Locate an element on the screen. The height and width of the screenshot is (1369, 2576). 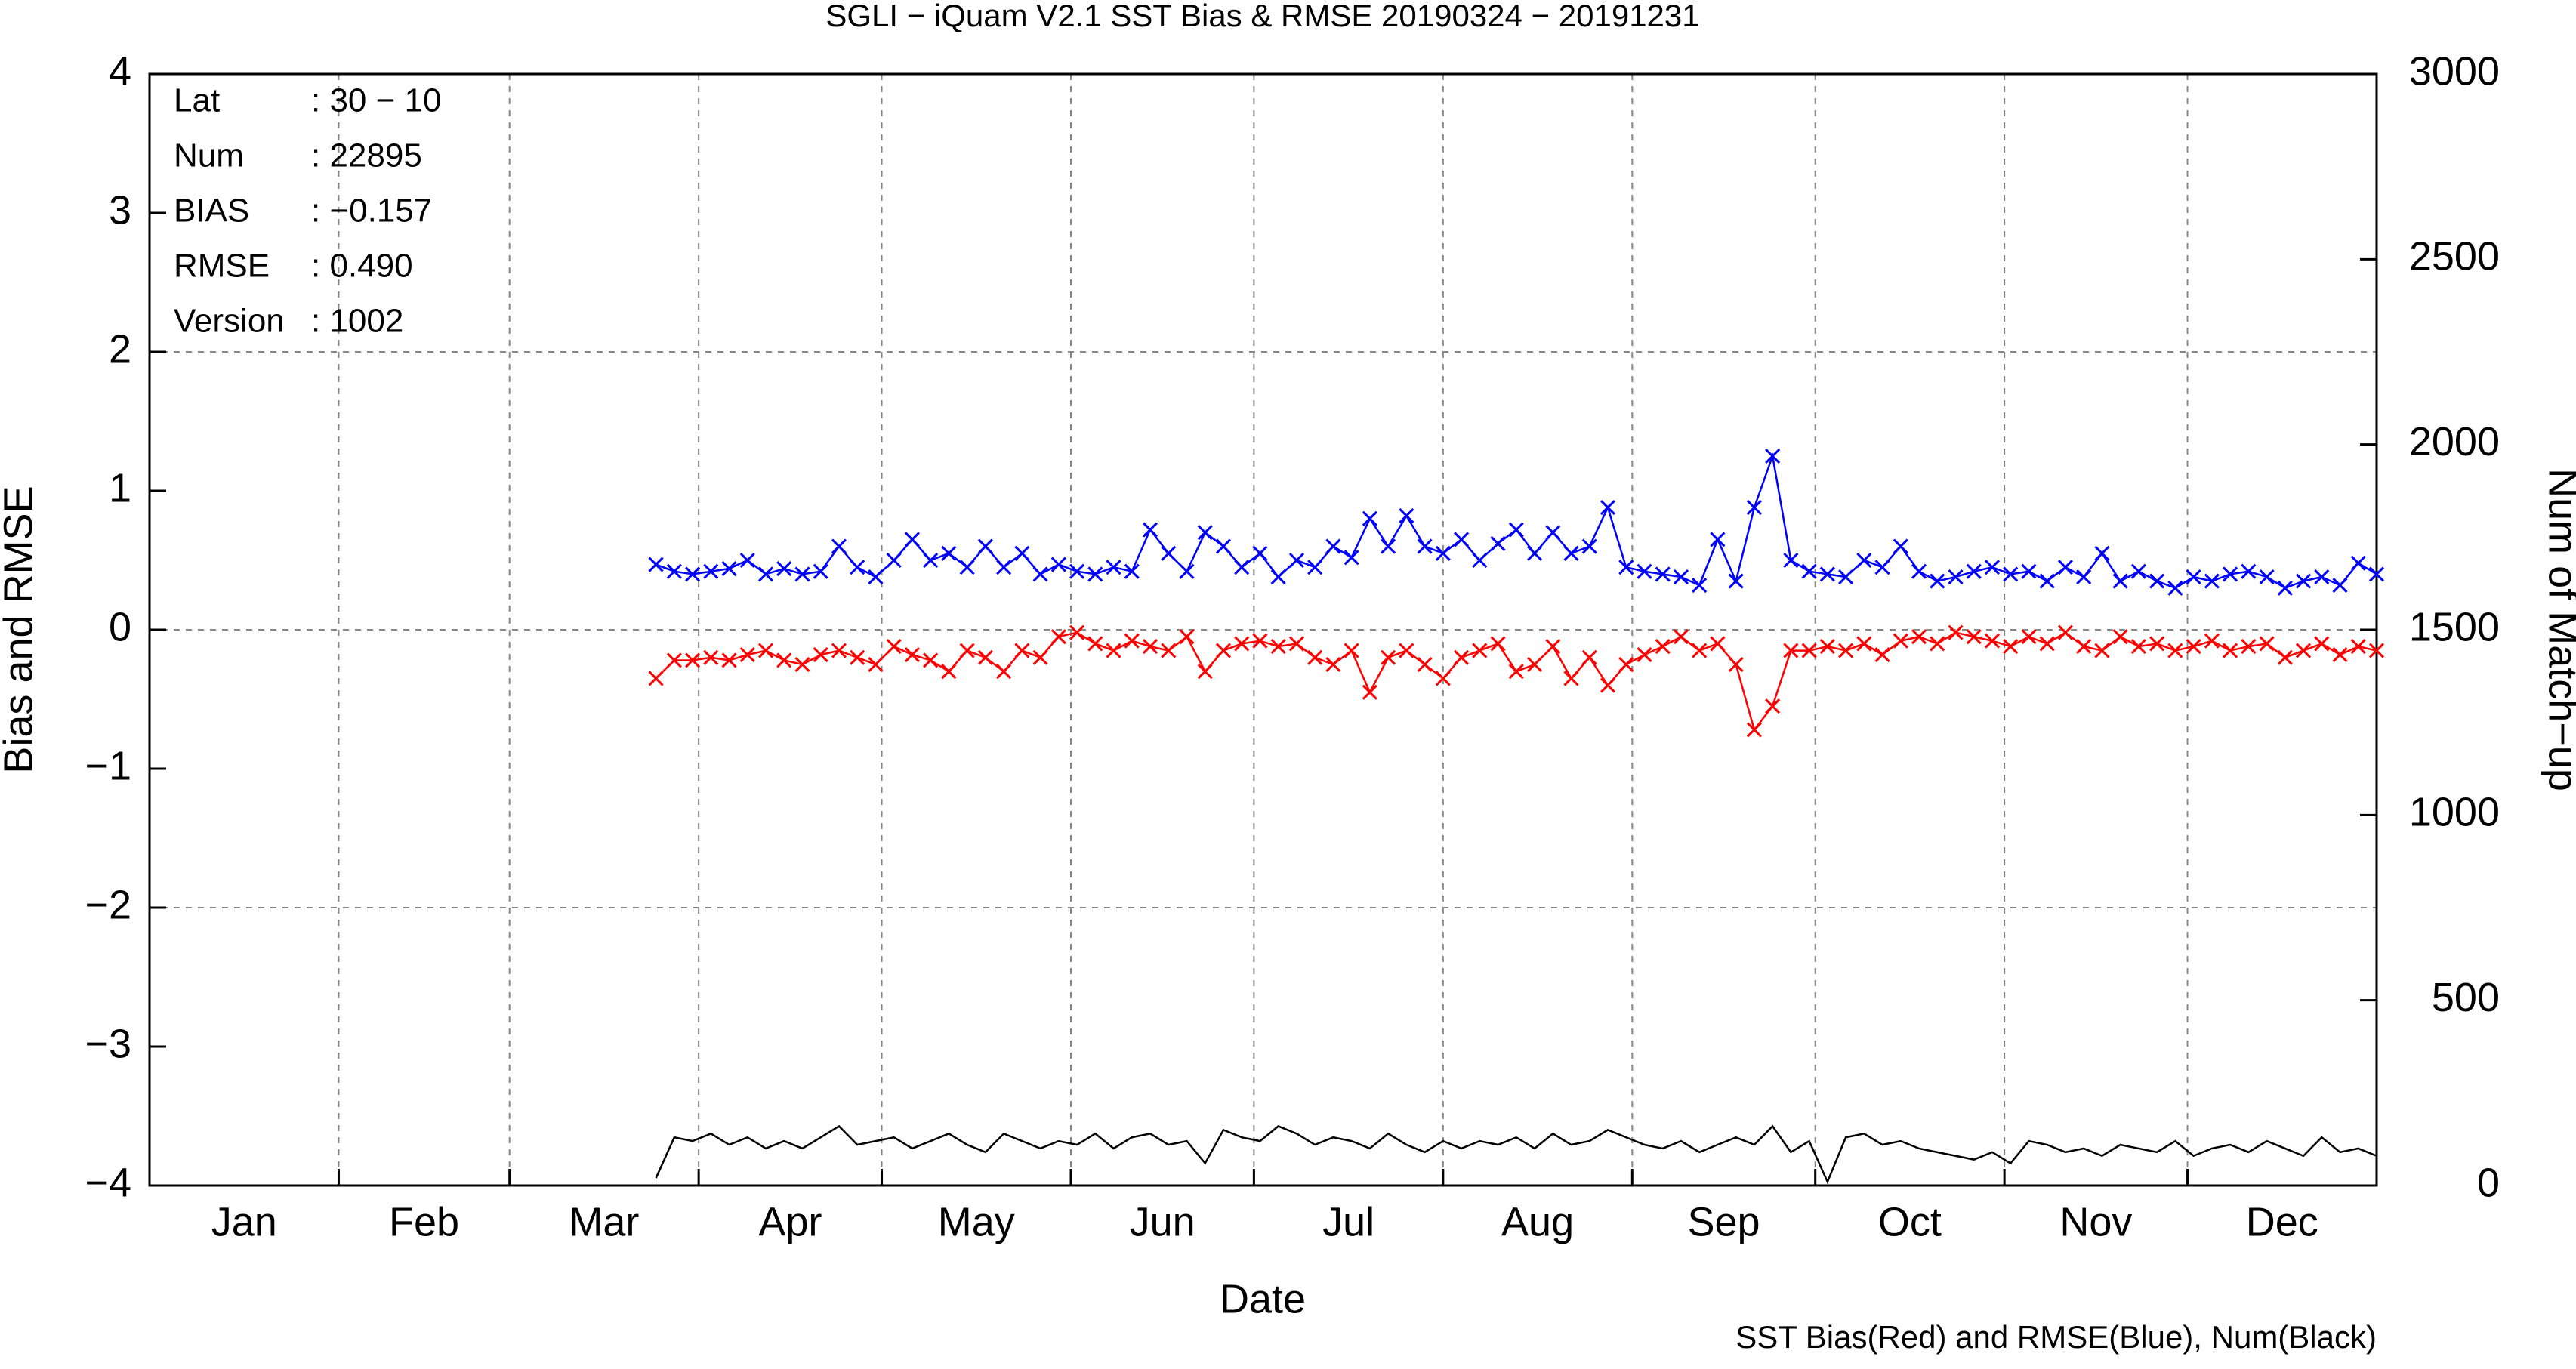
y-axis-label: Bias and RMSE is located at coordinates (20, 629).